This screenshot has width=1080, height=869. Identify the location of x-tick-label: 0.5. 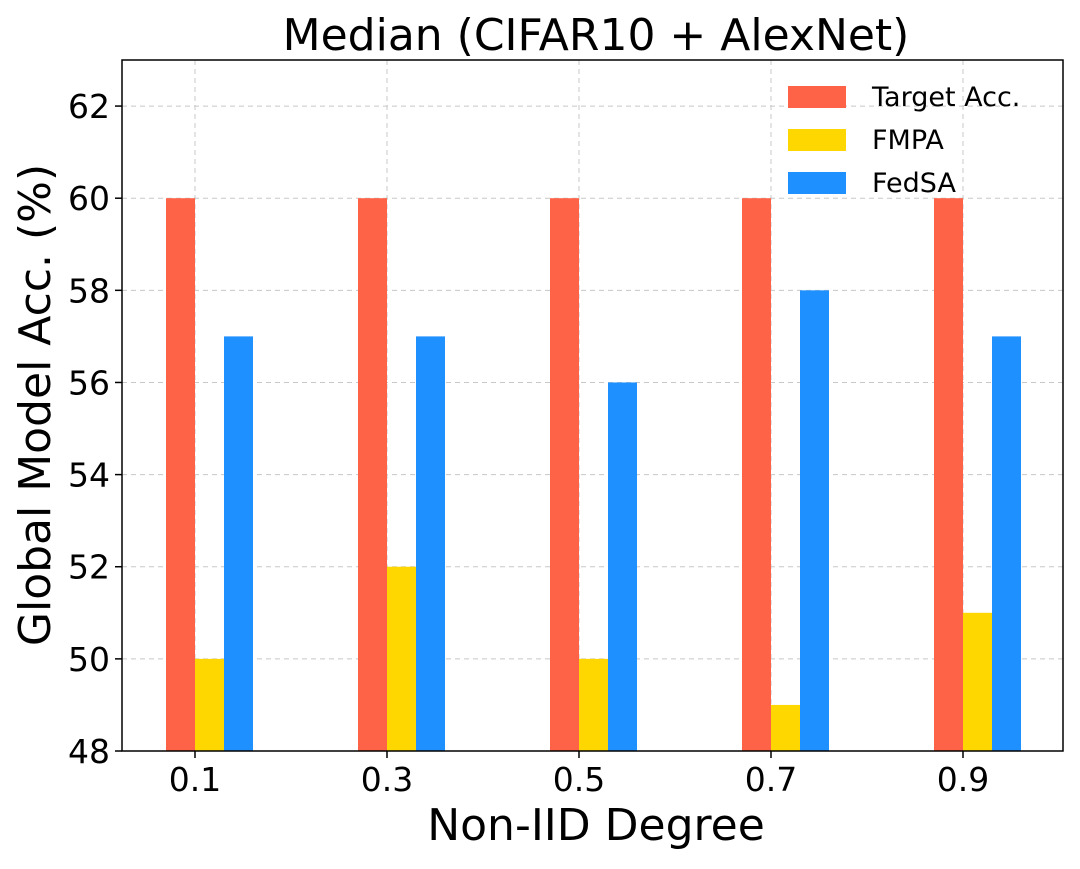
(579, 779).